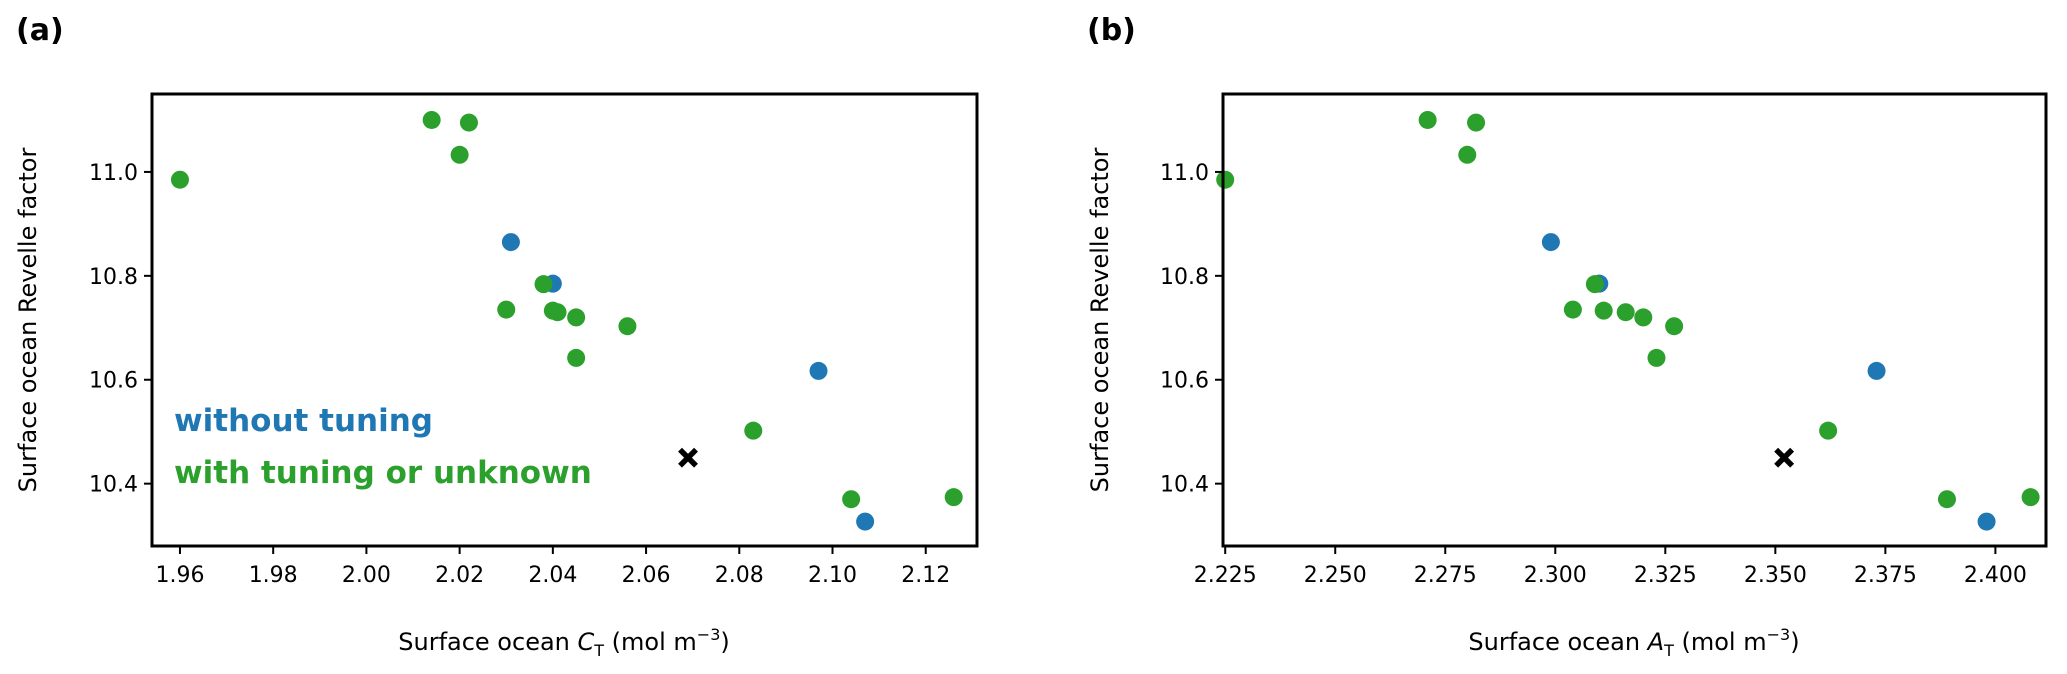 The width and height of the screenshot is (2067, 674). Describe the element at coordinates (366, 575) in the screenshot. I see `x-tick-label: 2.00` at that location.